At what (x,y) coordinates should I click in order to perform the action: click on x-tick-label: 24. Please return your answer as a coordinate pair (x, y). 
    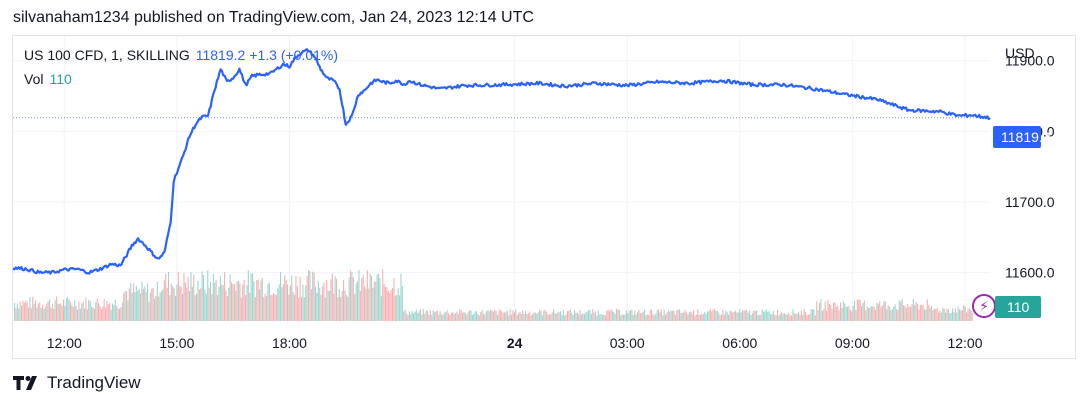
    Looking at the image, I should click on (515, 343).